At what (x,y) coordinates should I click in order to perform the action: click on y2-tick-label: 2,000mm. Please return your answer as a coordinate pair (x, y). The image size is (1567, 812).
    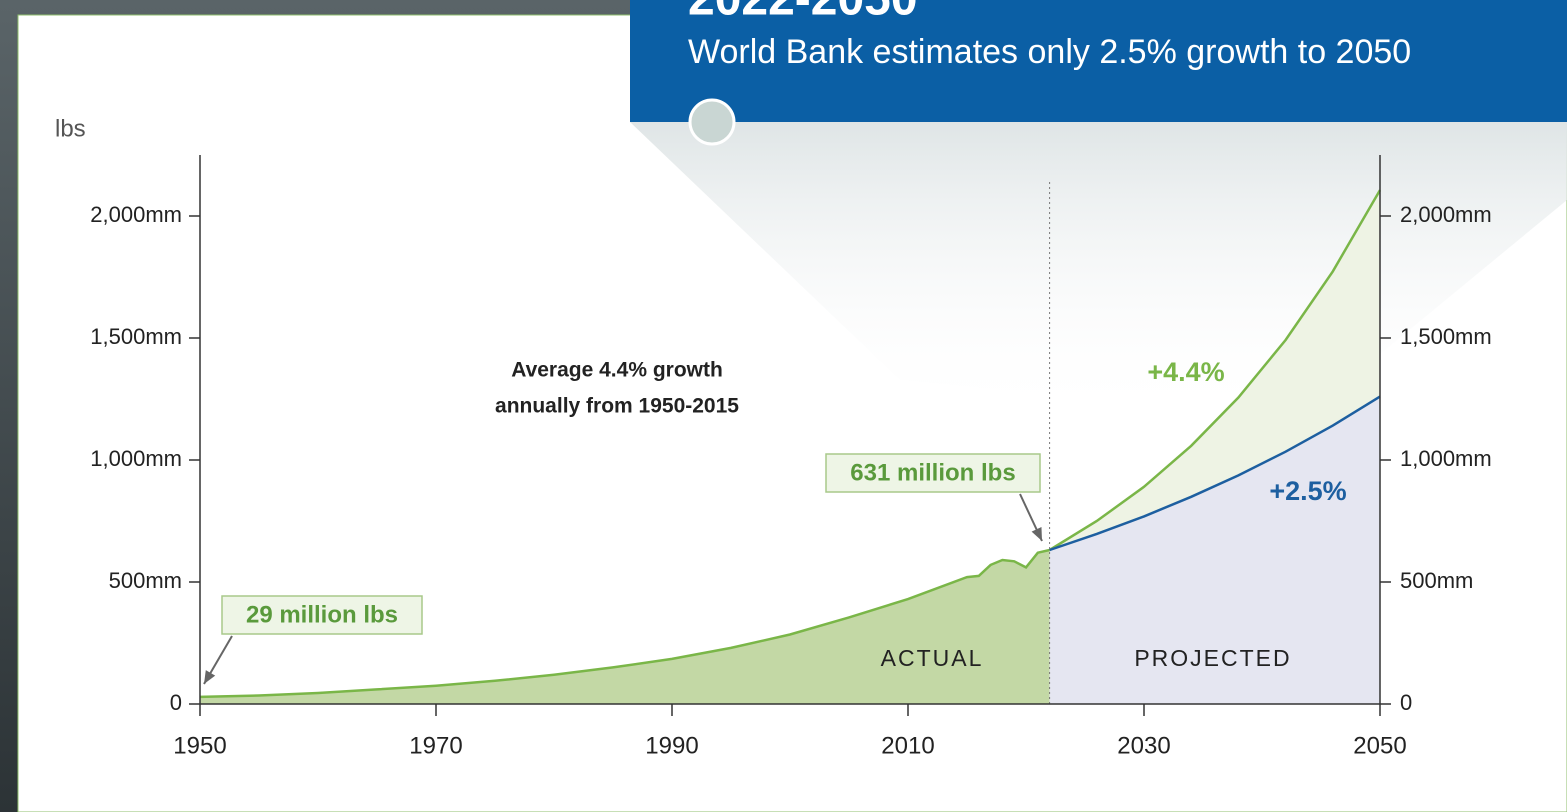
    Looking at the image, I should click on (1446, 214).